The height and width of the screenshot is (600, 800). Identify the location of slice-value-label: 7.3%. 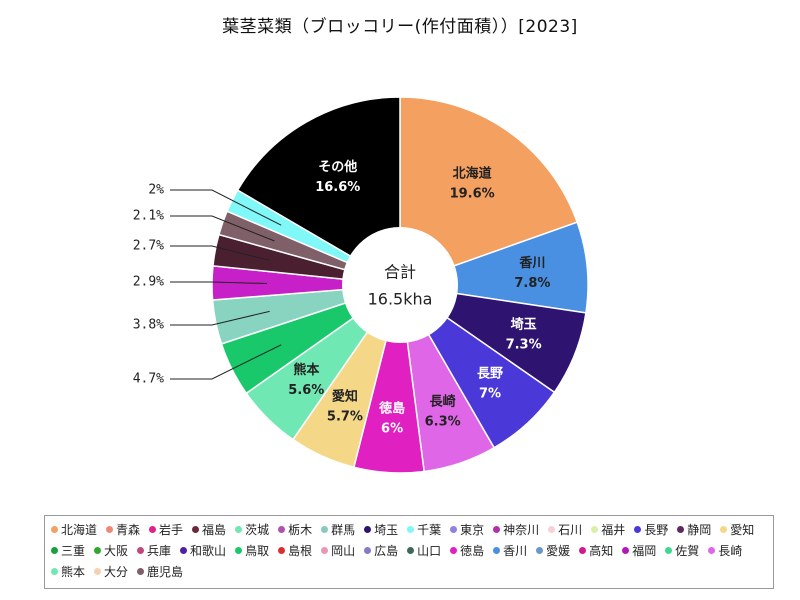
(524, 345).